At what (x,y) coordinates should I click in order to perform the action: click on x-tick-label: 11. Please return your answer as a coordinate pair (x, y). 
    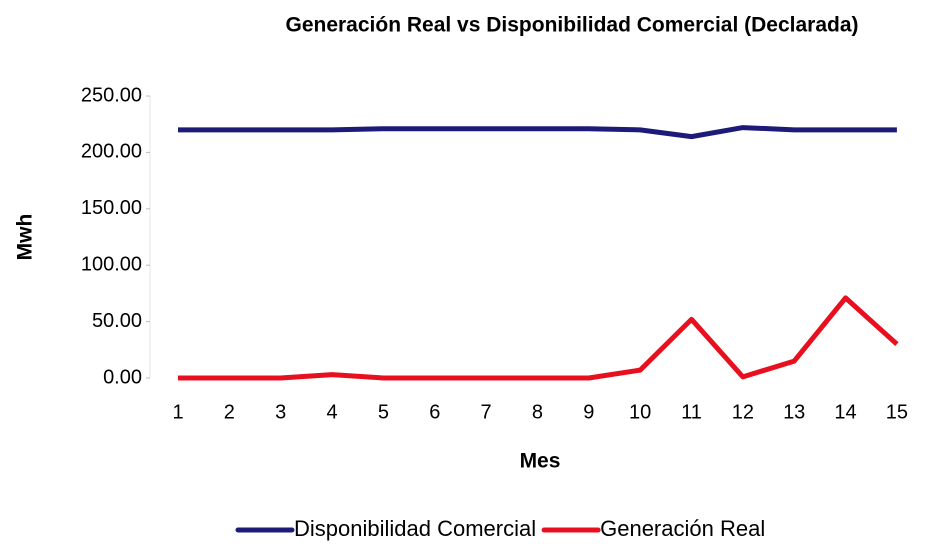
    Looking at the image, I should click on (691, 412).